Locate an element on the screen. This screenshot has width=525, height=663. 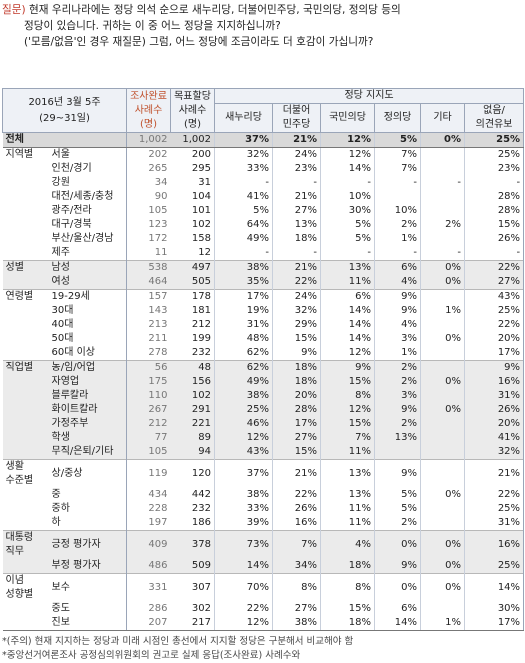
completed-sample-cell: 211 is located at coordinates (148, 339).